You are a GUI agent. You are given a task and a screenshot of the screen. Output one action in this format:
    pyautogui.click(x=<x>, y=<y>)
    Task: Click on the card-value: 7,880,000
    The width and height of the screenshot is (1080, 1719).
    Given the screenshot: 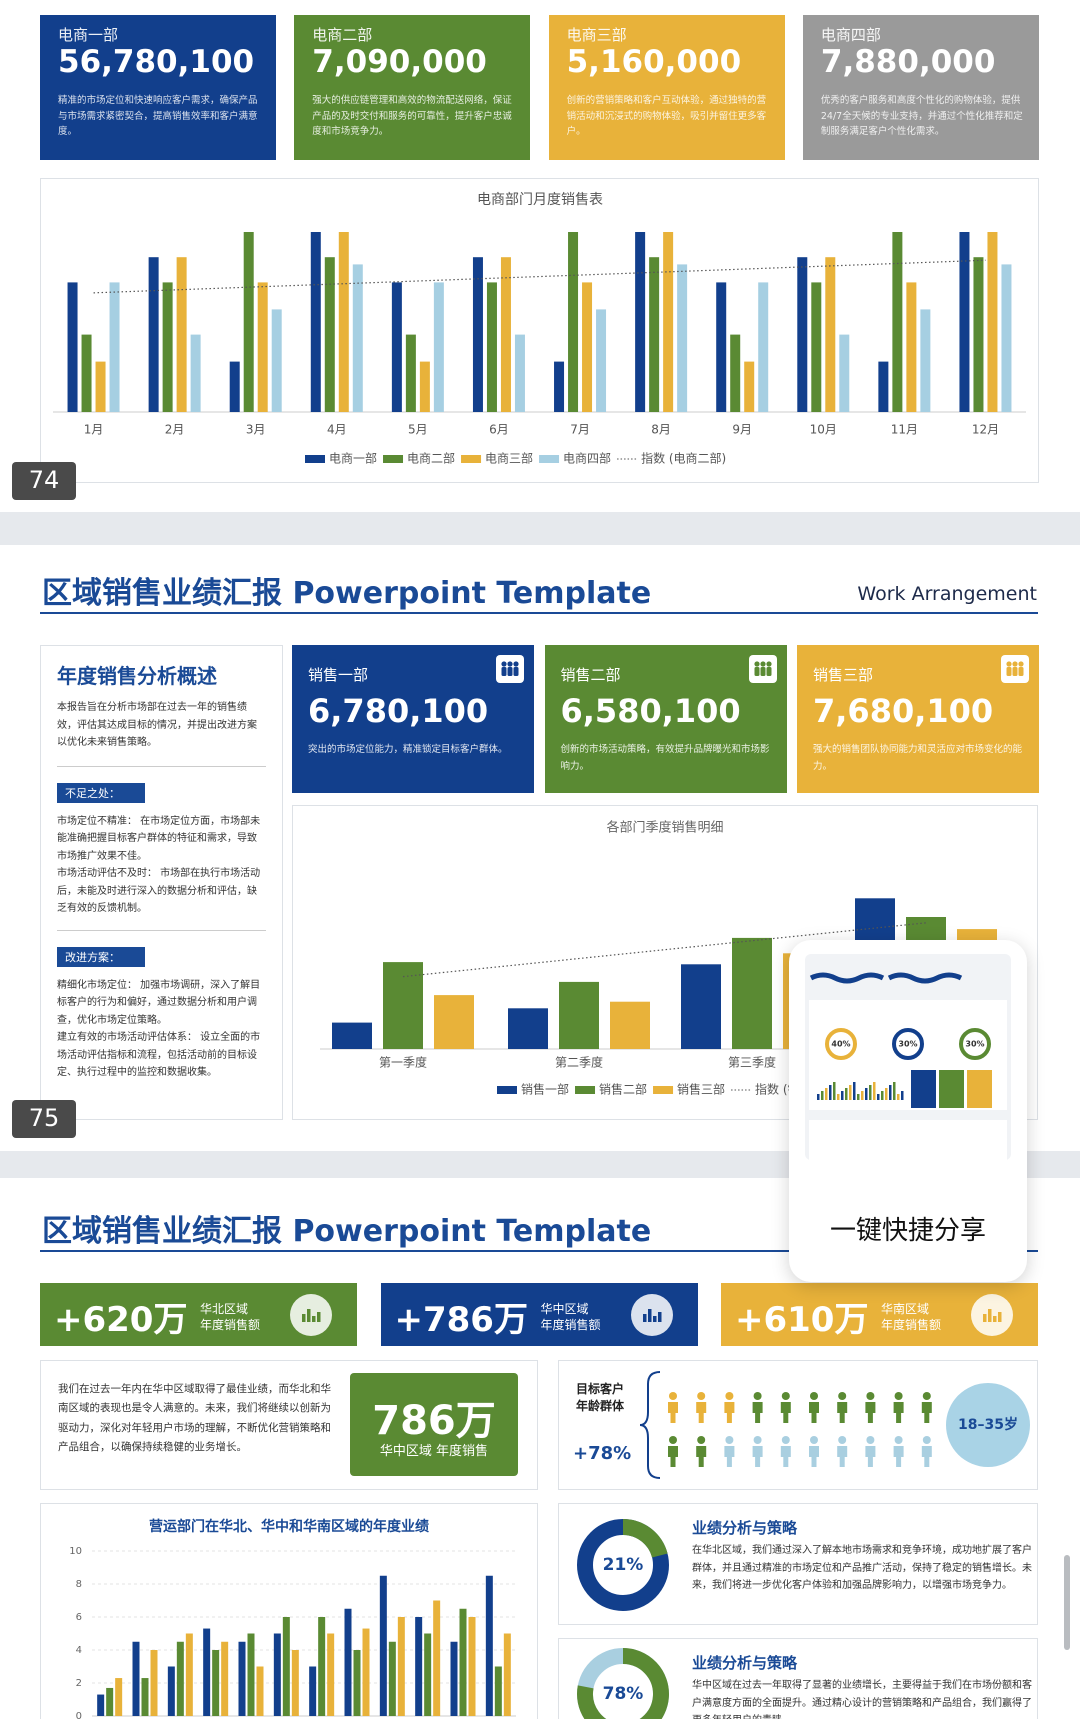 What is the action you would take?
    pyautogui.click(x=908, y=62)
    